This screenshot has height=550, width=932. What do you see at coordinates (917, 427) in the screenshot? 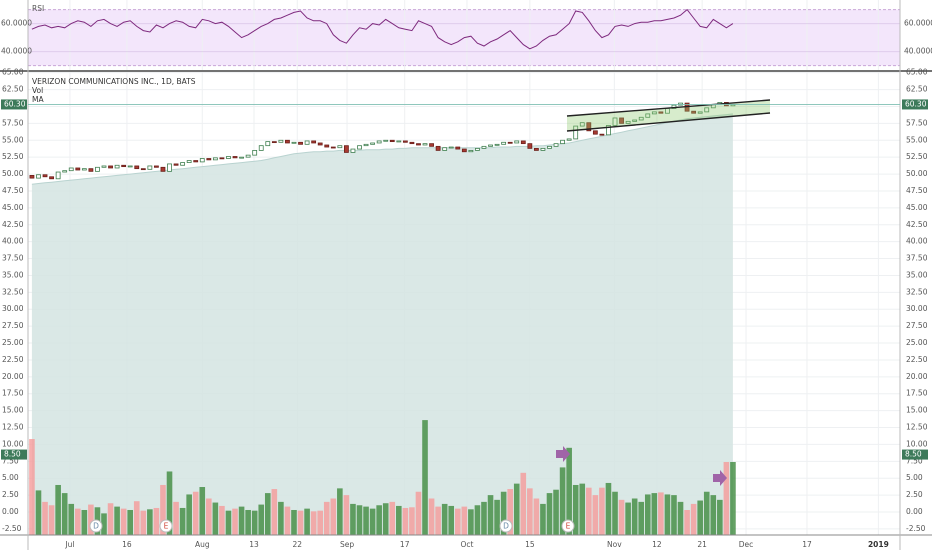
I see `y-tick-label: 12.50` at bounding box center [917, 427].